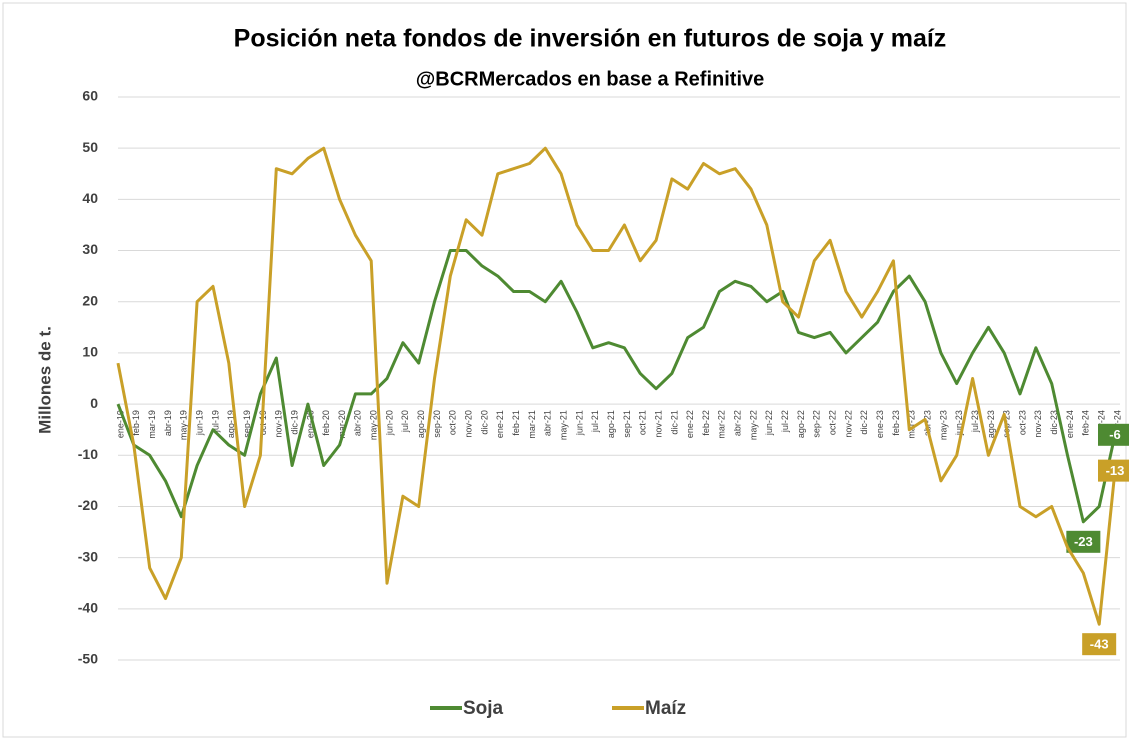 This screenshot has height=740, width=1129. What do you see at coordinates (215, 421) in the screenshot?
I see `x-tick-label: jul-19` at bounding box center [215, 421].